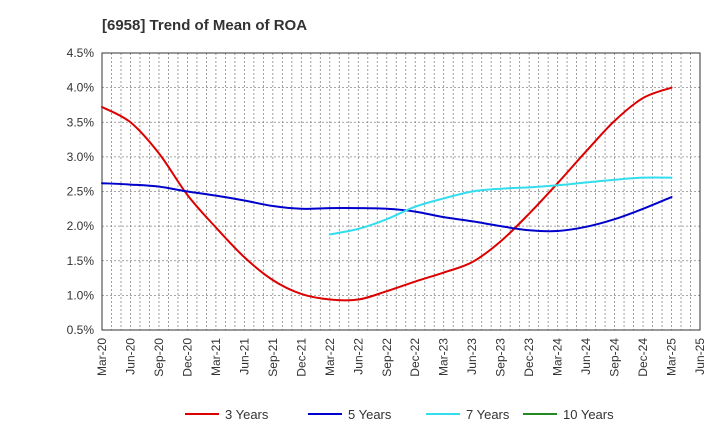 The image size is (720, 440). I want to click on x-tick-label: Dec-24, so click(643, 357).